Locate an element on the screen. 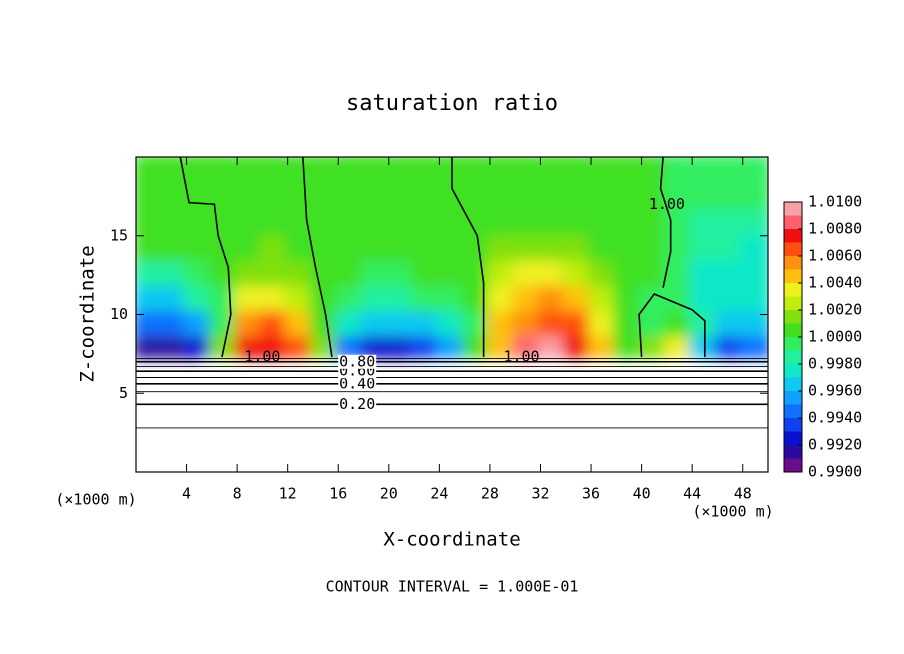 This screenshot has width=904, height=654. x-tick-label: 28 is located at coordinates (490, 494).